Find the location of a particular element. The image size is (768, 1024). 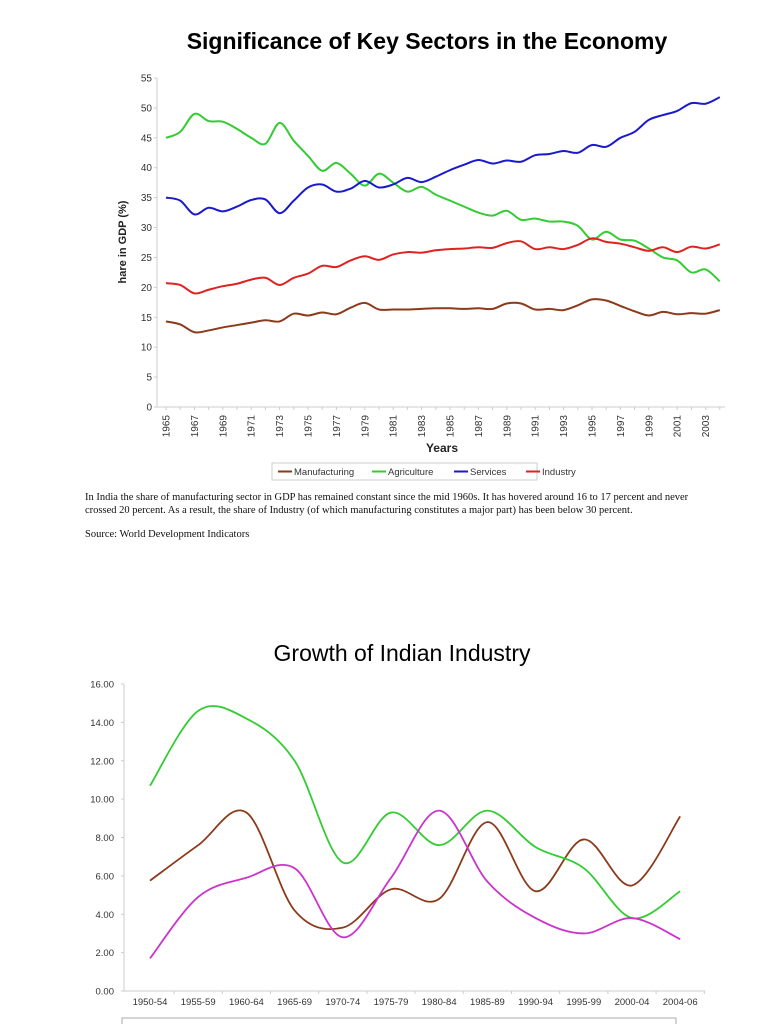

y-tick-label: 8.00 is located at coordinates (105, 838).